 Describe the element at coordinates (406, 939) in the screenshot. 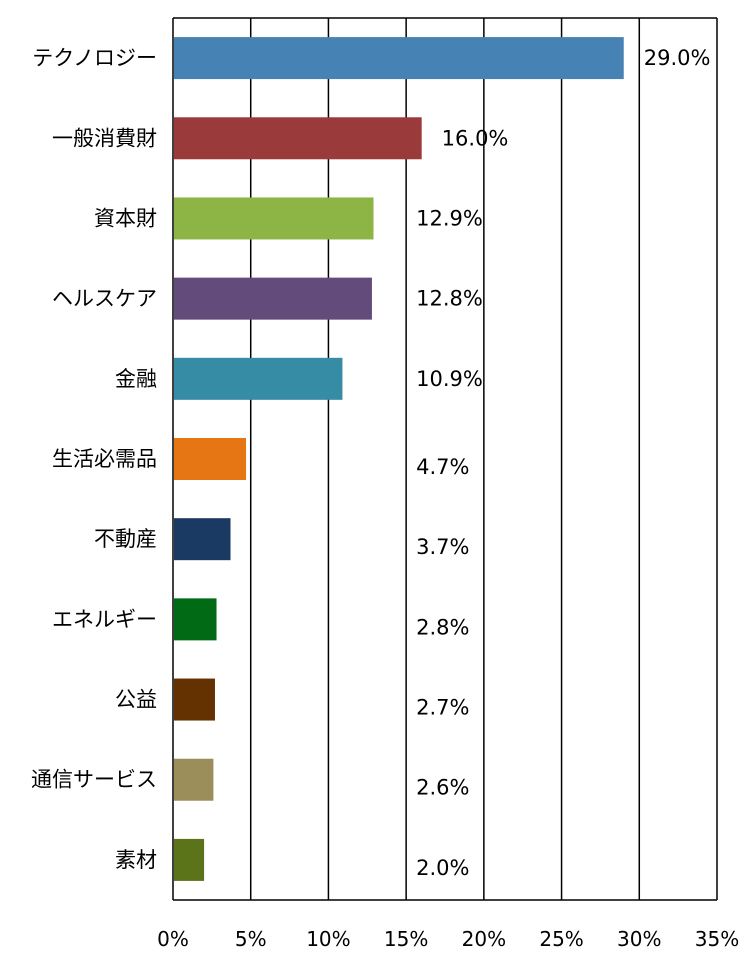

I see `x-tick-label-3: 15%` at that location.